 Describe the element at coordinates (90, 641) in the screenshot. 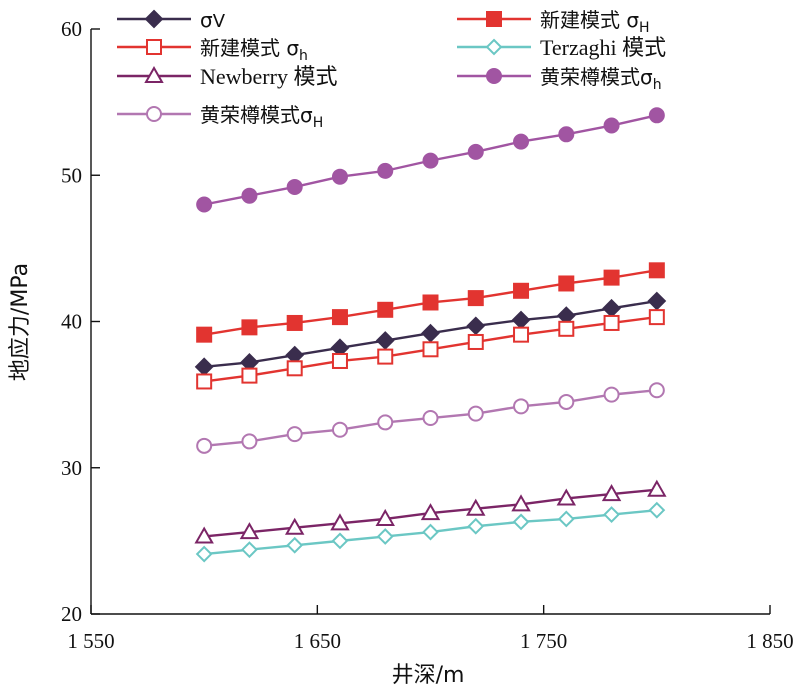

I see `x-tick-label: 1 550` at that location.